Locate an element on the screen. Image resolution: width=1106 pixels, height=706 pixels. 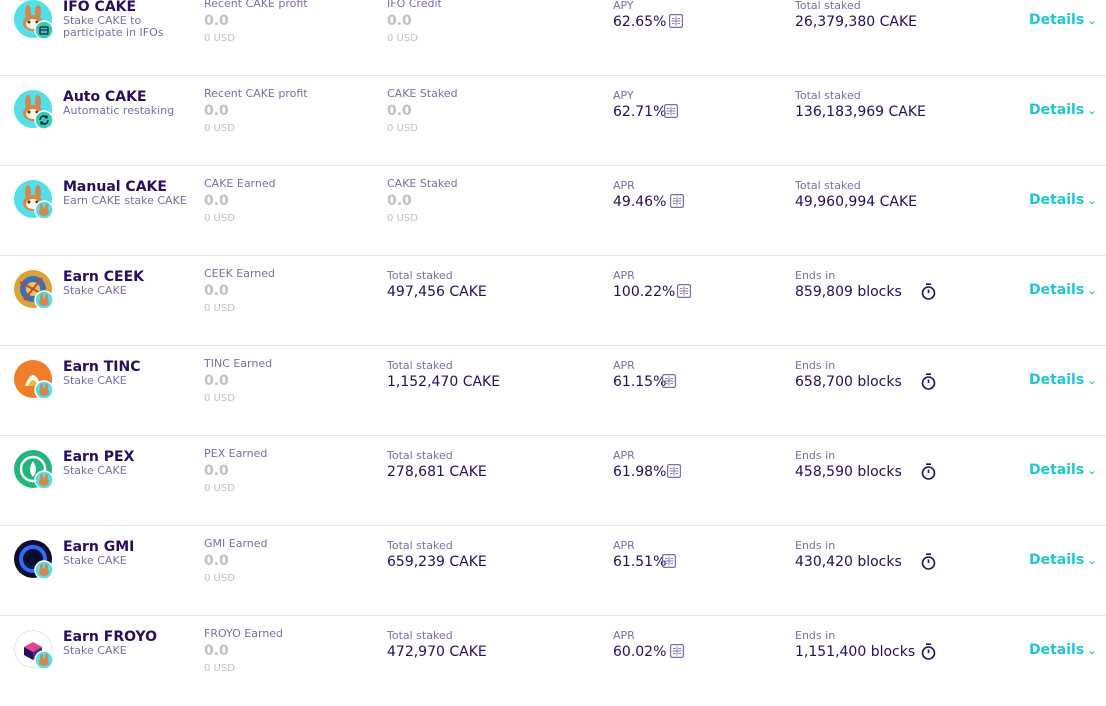
total-staked-value: 659,239 CAKE is located at coordinates (437, 562).